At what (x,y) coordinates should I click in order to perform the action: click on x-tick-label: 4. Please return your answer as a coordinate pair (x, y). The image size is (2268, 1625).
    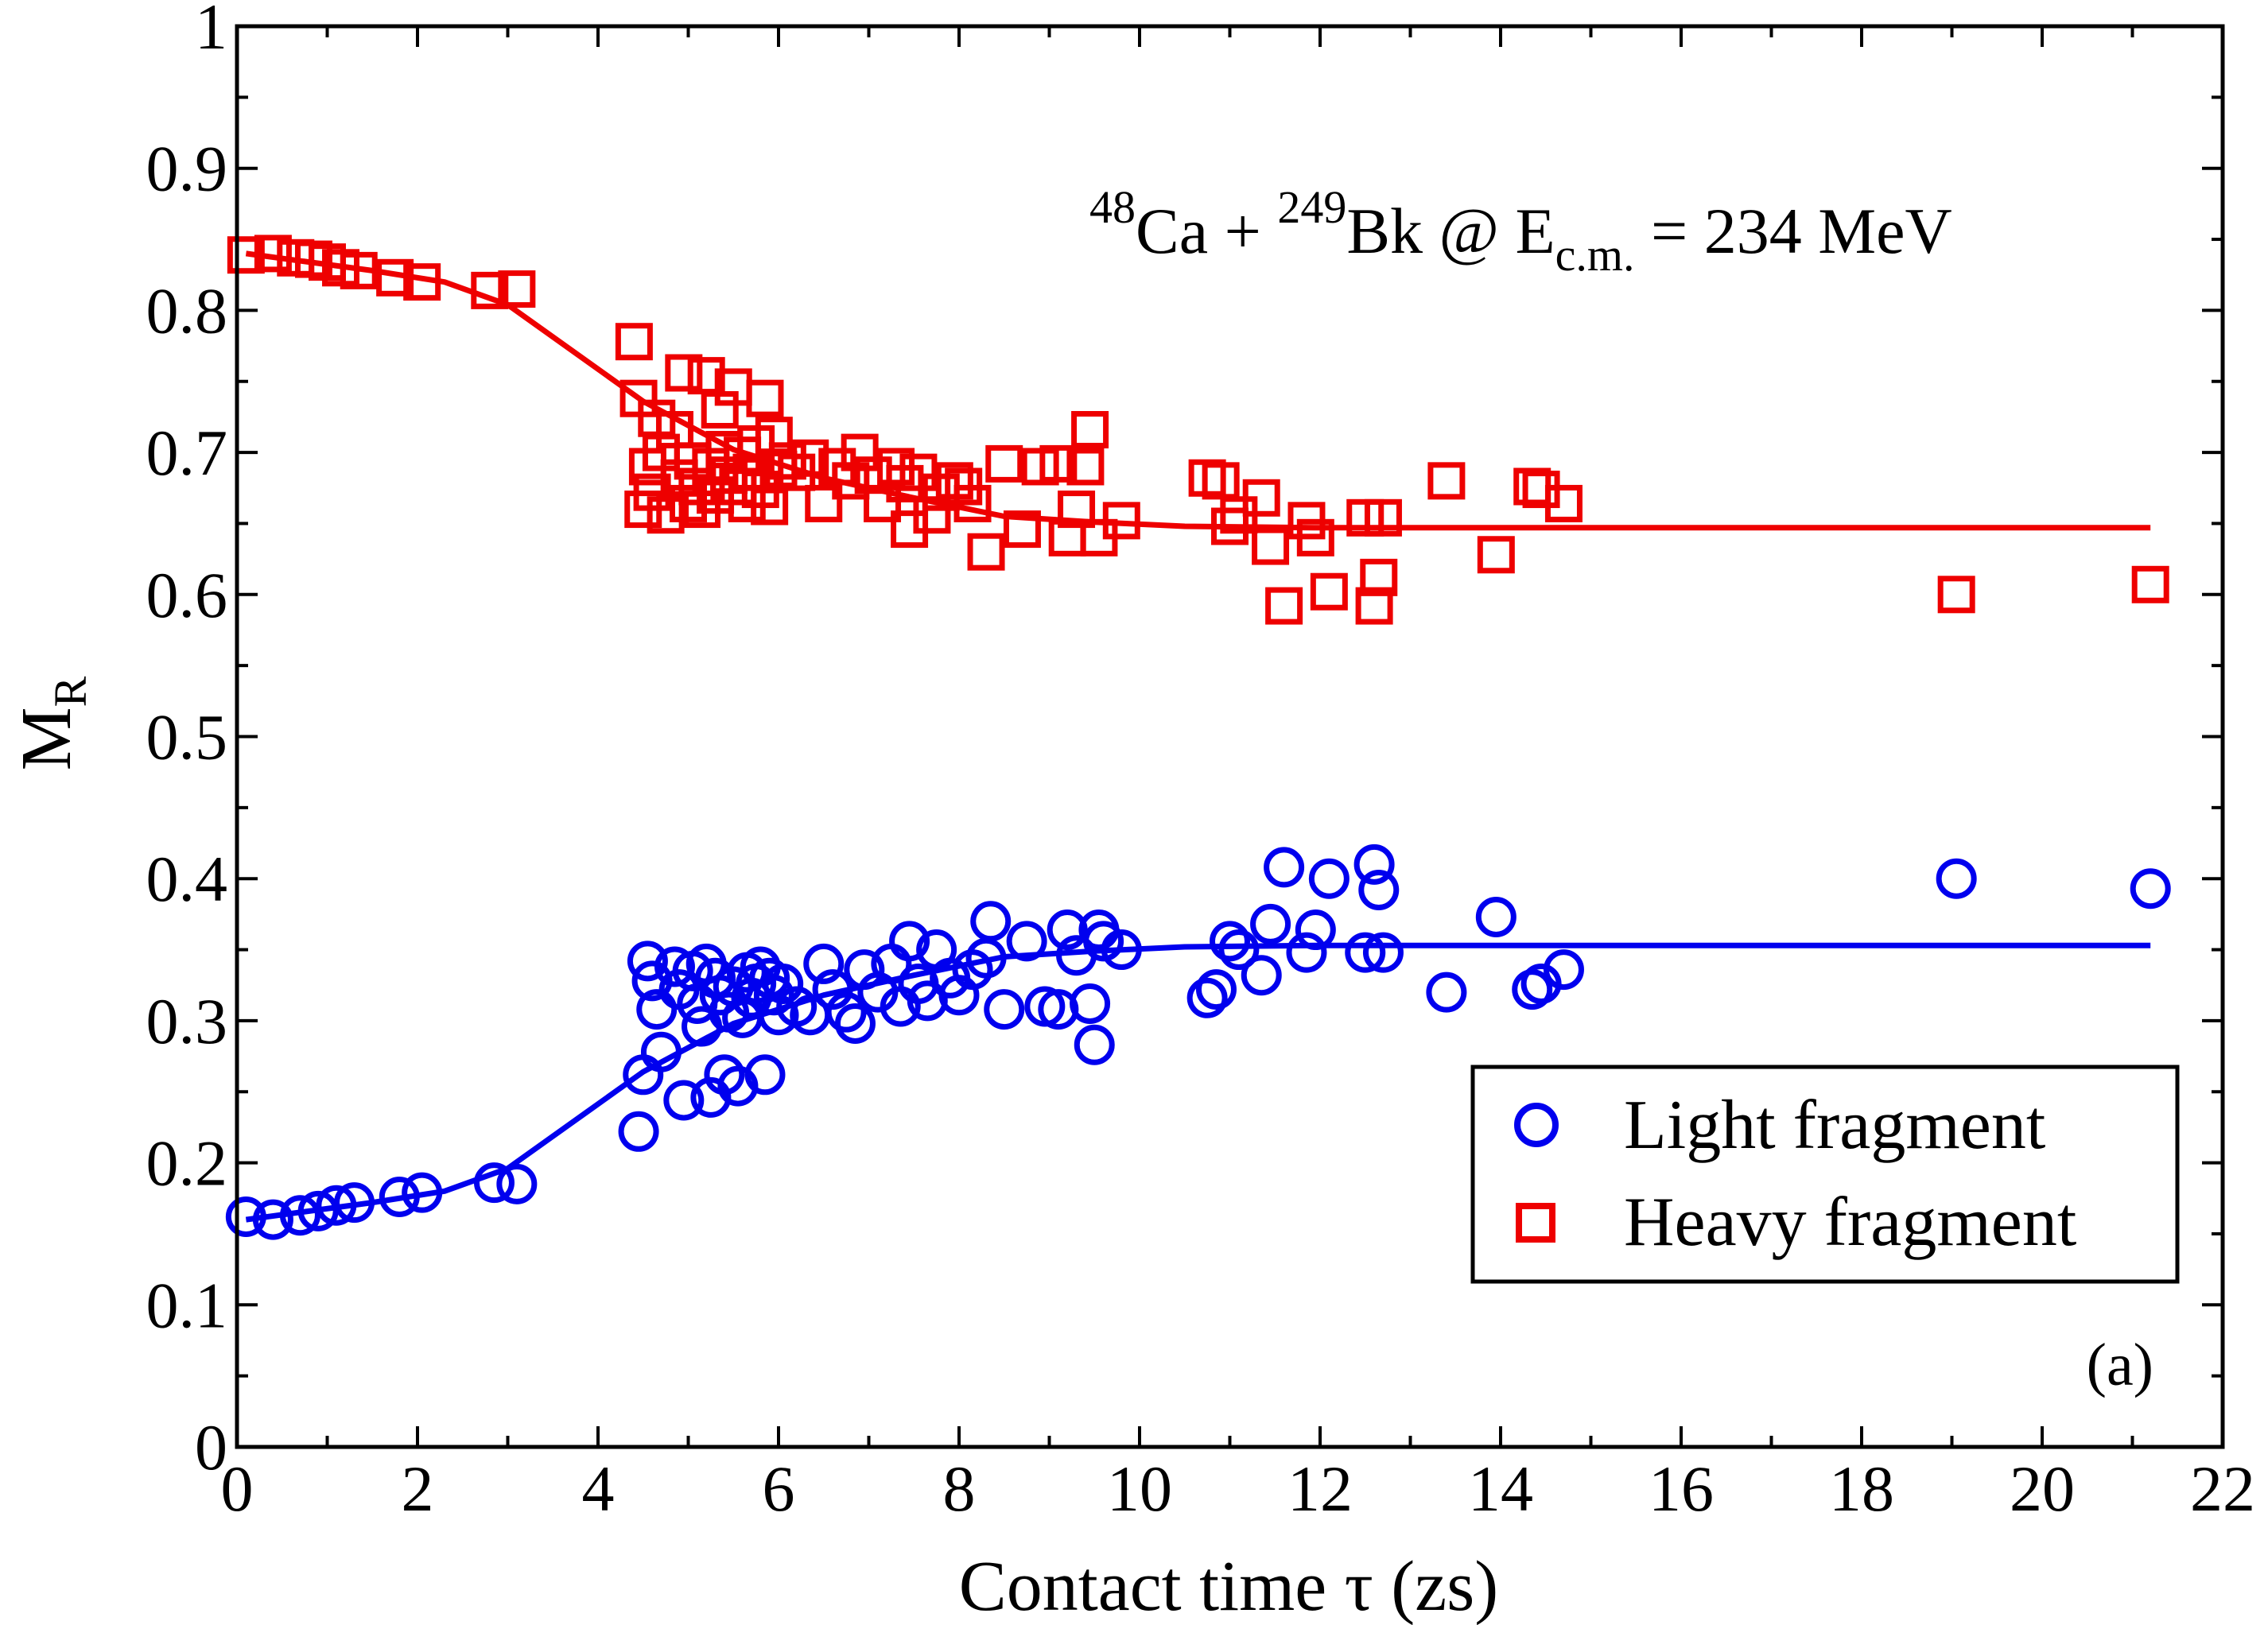
    Looking at the image, I should click on (598, 1489).